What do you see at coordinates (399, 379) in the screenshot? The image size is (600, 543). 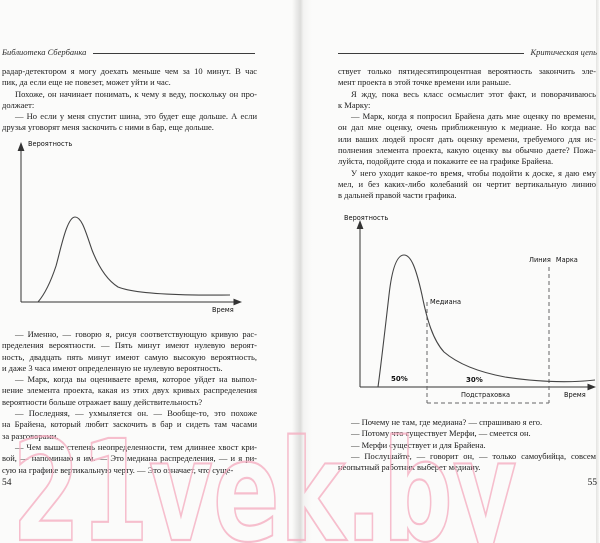 I see `pct-50-label: 50%` at bounding box center [399, 379].